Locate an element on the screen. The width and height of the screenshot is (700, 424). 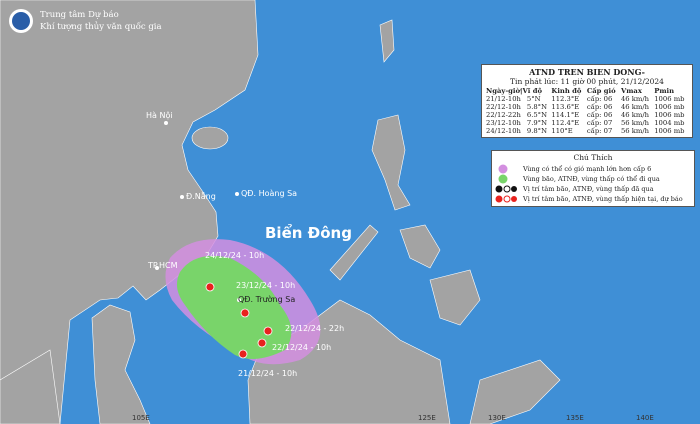
city-label: Đ.Nẵng is located at coordinates (201, 196).